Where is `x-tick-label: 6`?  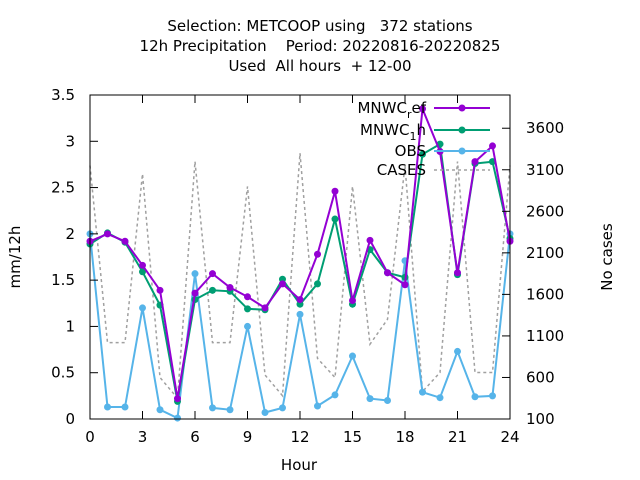 x-tick-label: 6 is located at coordinates (195, 437).